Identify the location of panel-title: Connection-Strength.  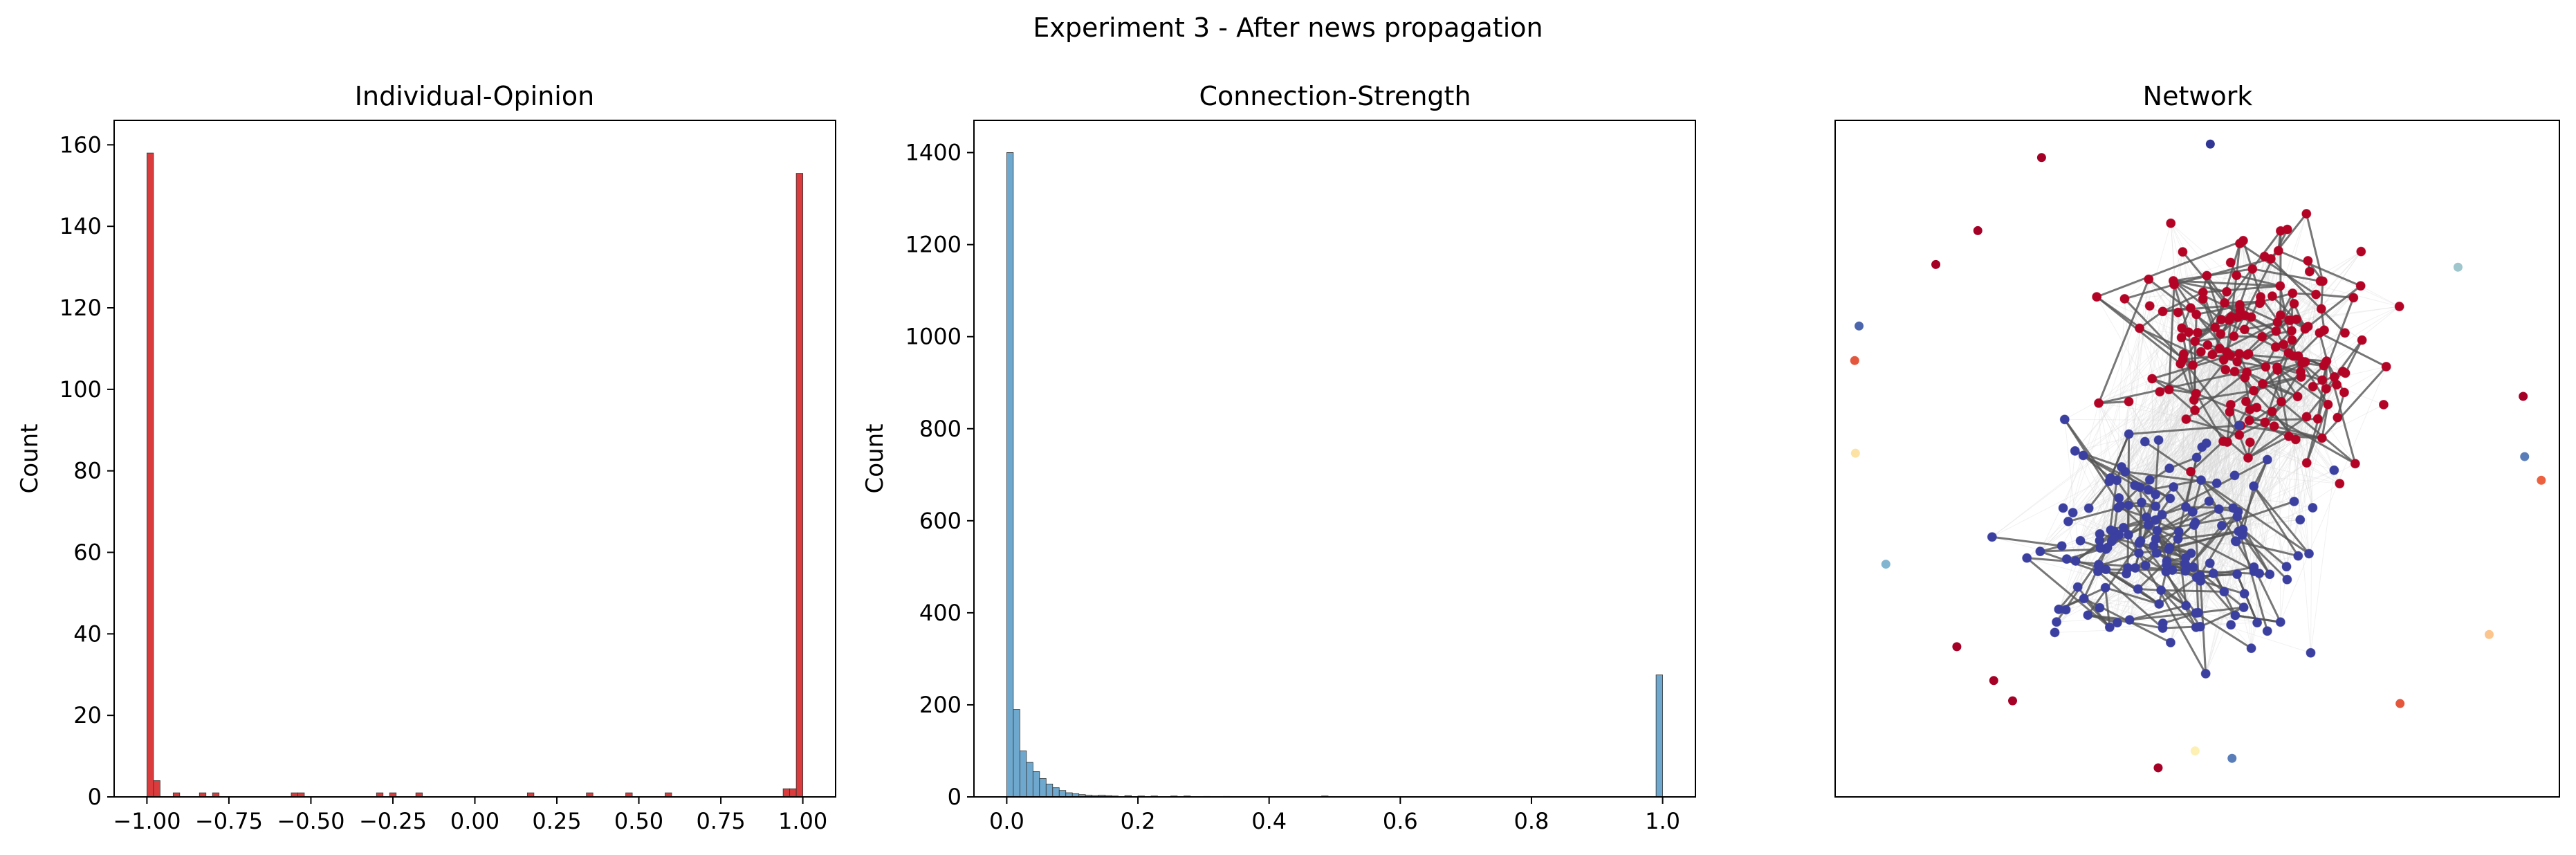
(1335, 96).